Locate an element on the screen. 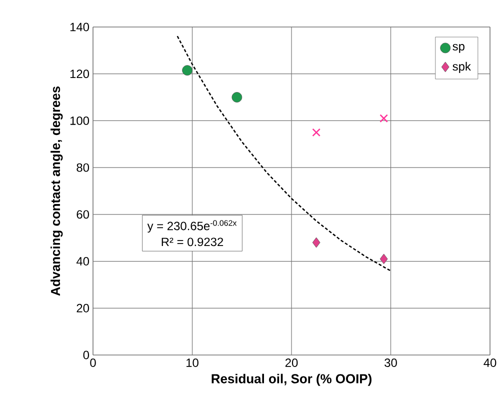  x-tick-label: 10 is located at coordinates (192, 362).